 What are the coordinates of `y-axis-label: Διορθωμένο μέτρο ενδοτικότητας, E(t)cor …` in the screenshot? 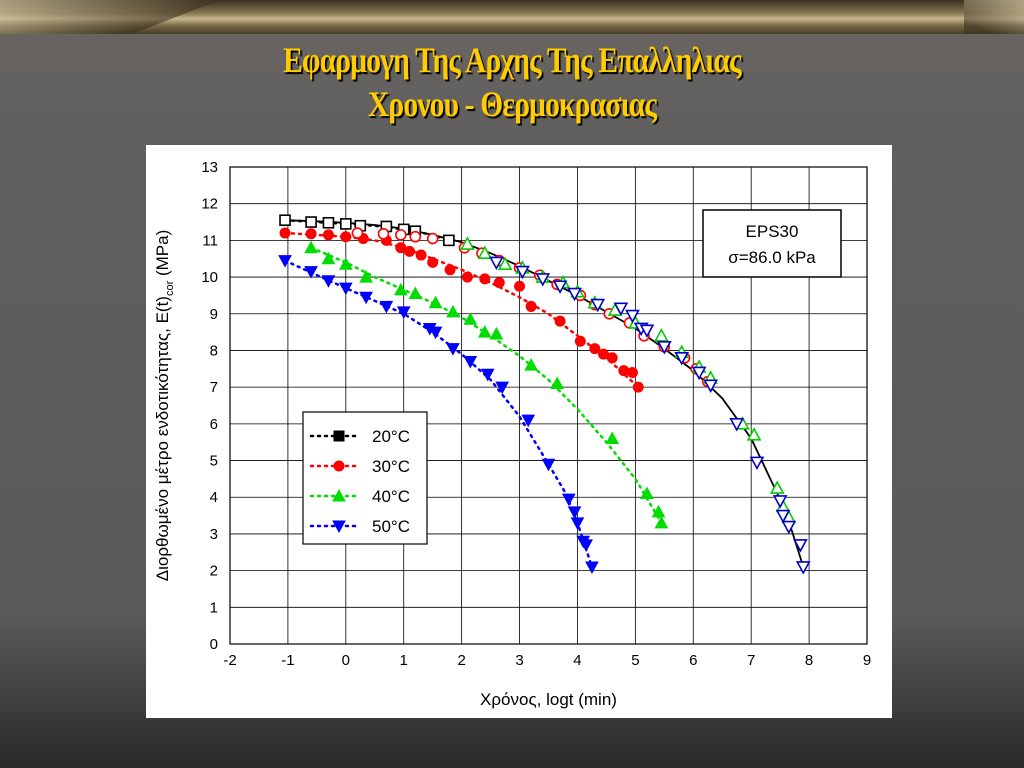 It's located at (164, 406).